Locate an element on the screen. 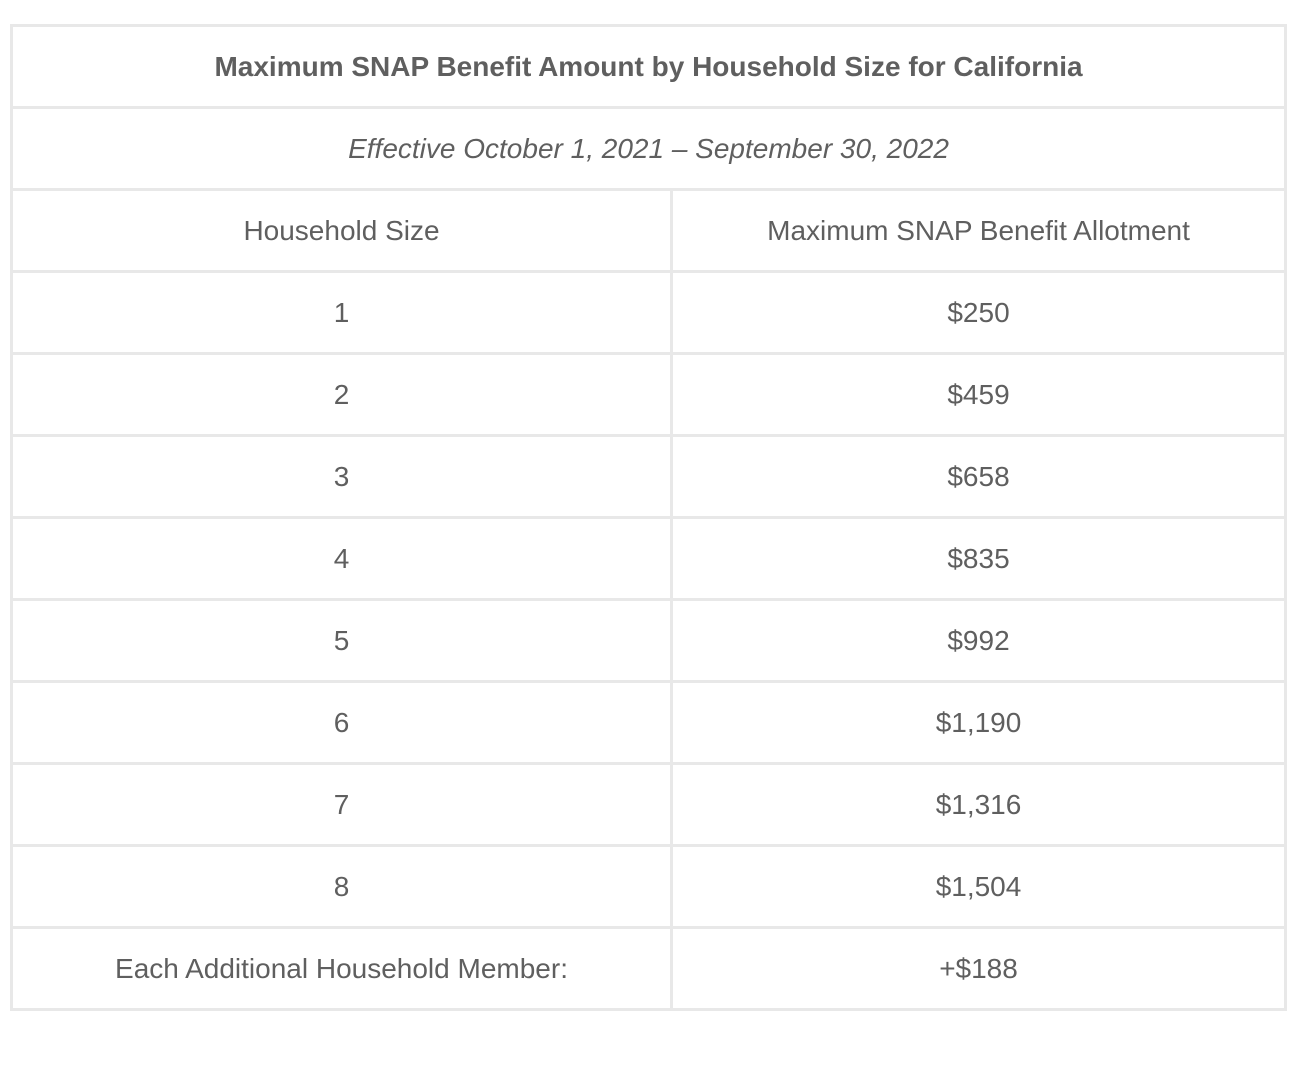  table-row: 3 $658 is located at coordinates (649, 476).